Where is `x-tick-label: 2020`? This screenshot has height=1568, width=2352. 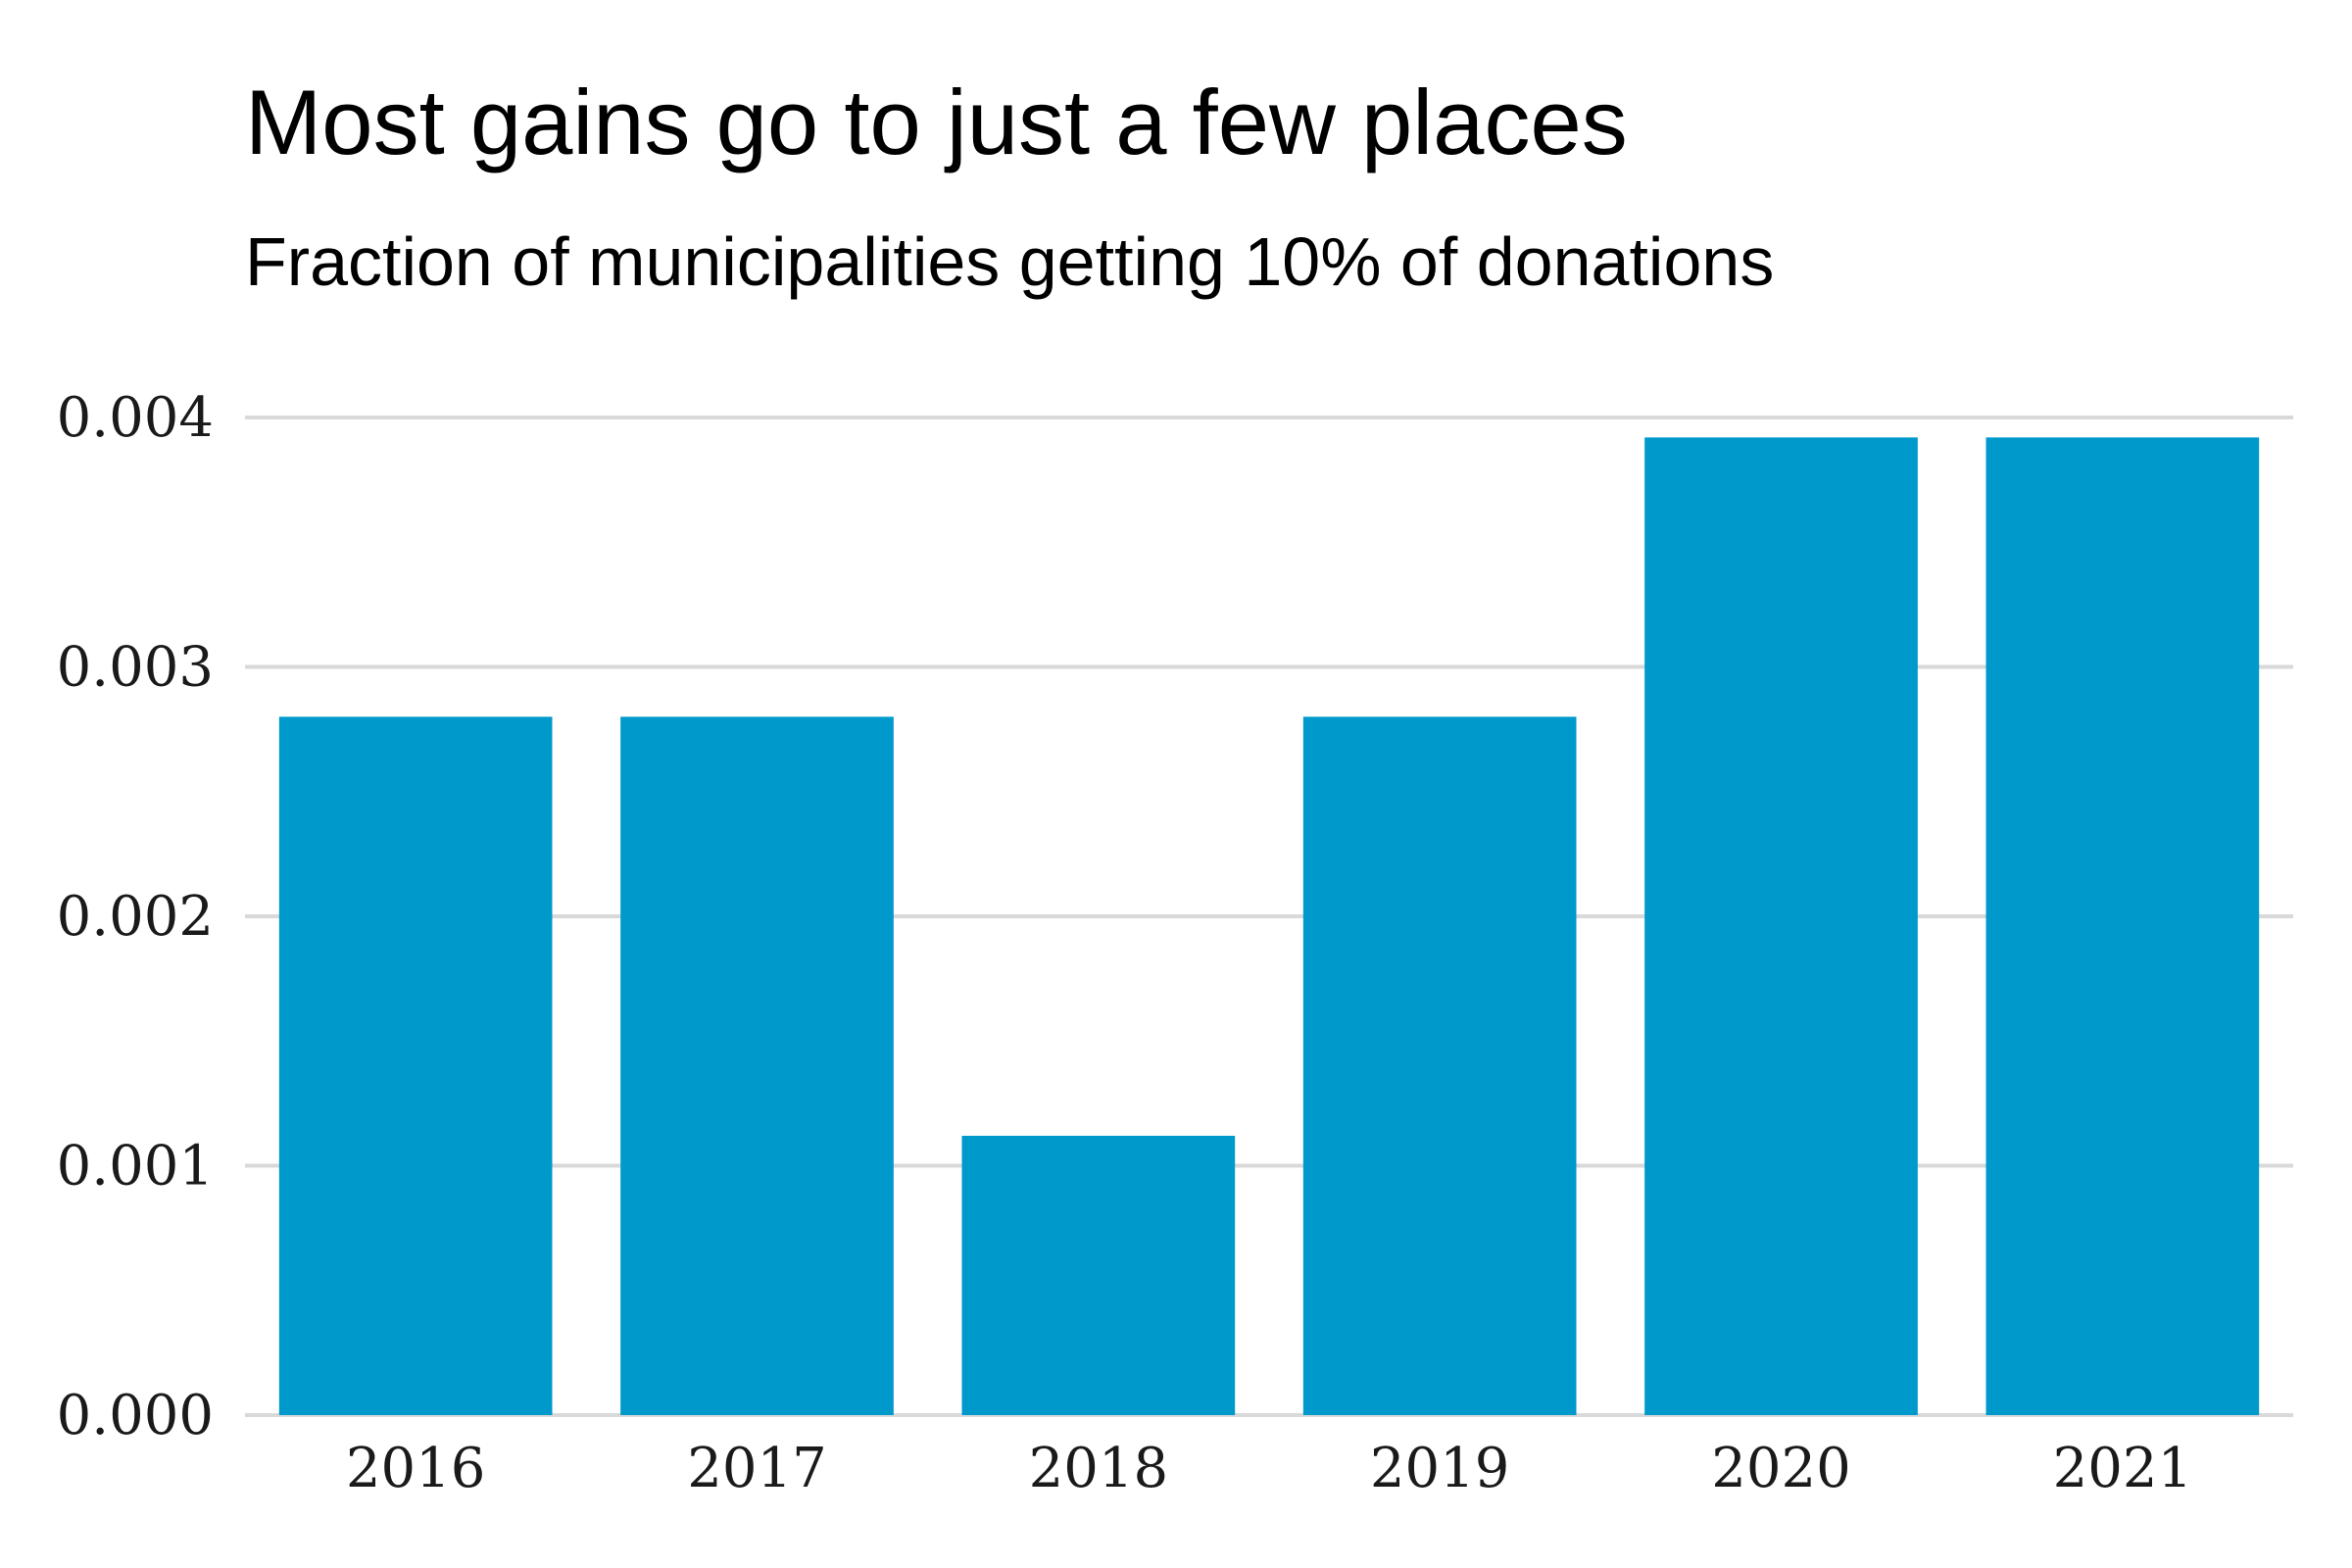
x-tick-label: 2020 is located at coordinates (1781, 1468).